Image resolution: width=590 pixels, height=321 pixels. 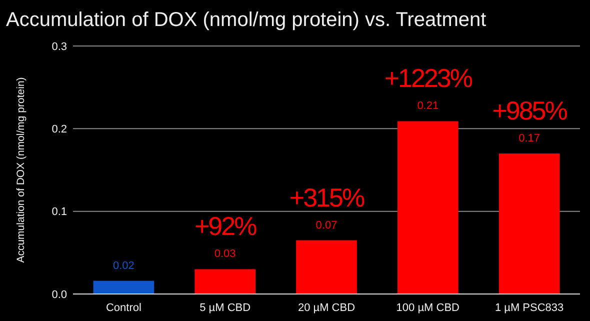 I want to click on y-axis-title: Accumulation of DOX (nmol/mg protein), so click(x=21, y=170).